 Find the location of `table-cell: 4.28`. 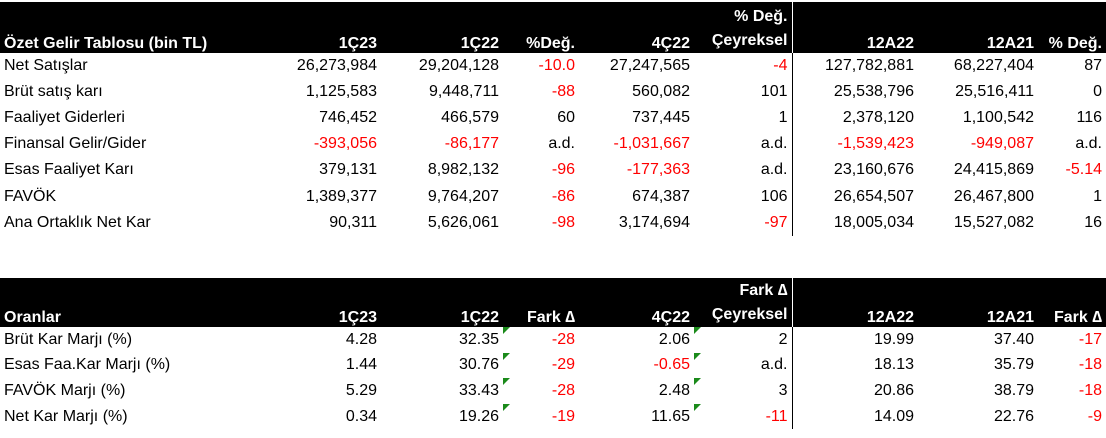

table-cell: 4.28 is located at coordinates (361, 339).